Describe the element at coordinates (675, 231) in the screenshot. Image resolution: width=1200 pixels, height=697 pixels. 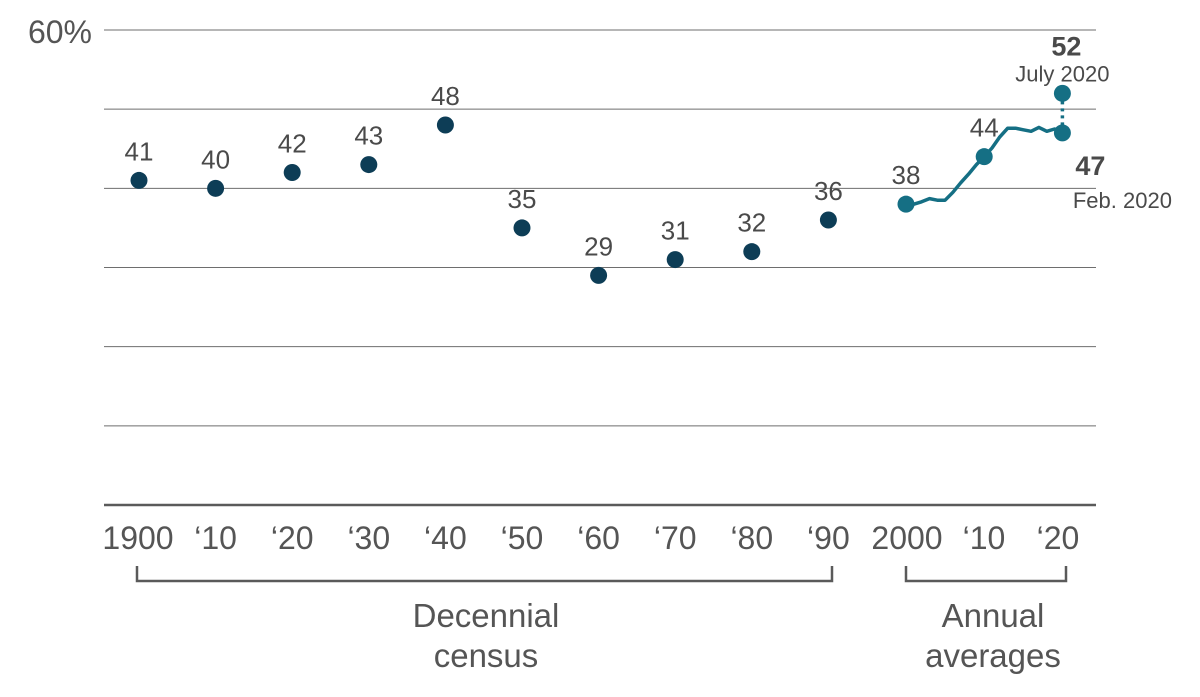
I see `data-label: 31` at that location.